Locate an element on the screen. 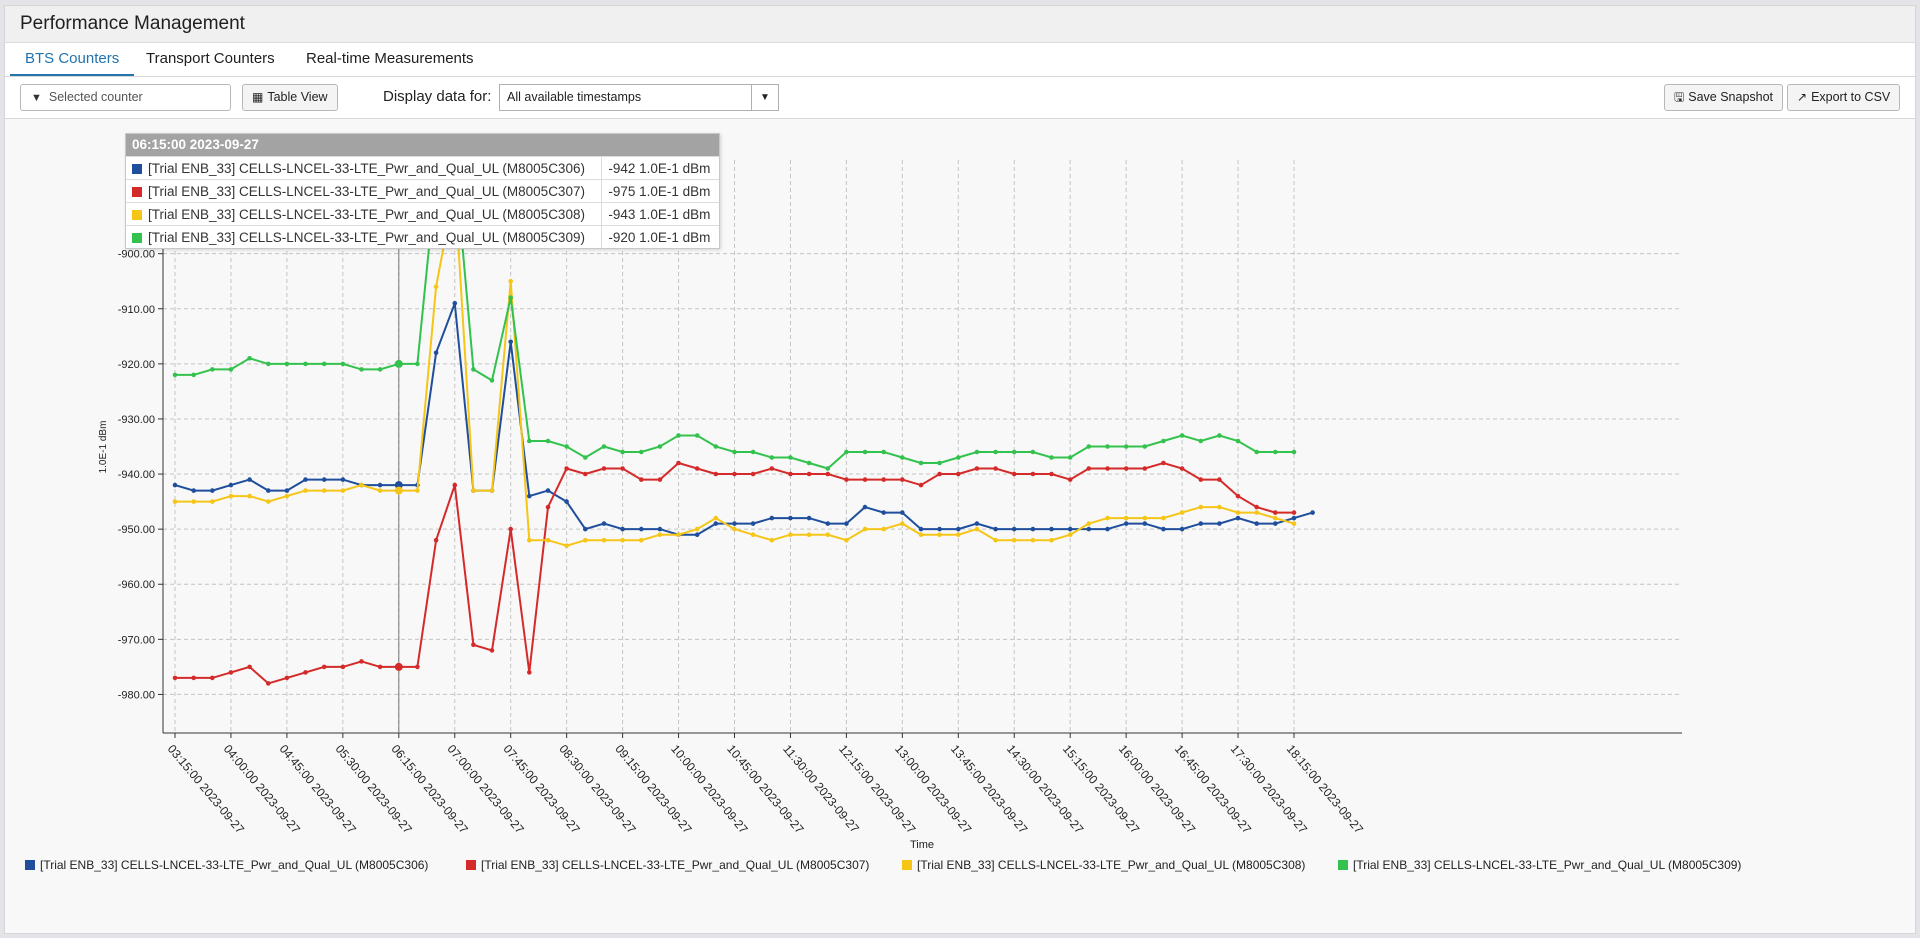 This screenshot has width=1920, height=938. timestamp-select: All available timestamps ▼ is located at coordinates (639, 97).